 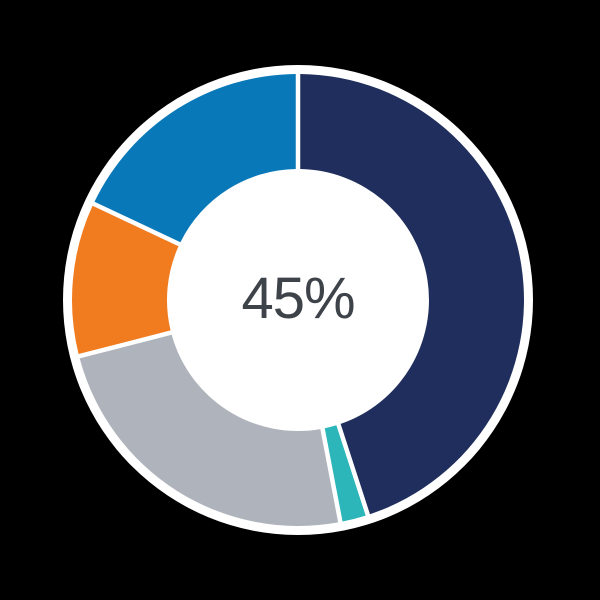 What do you see at coordinates (345, 473) in the screenshot?
I see `donut-segment-teal` at bounding box center [345, 473].